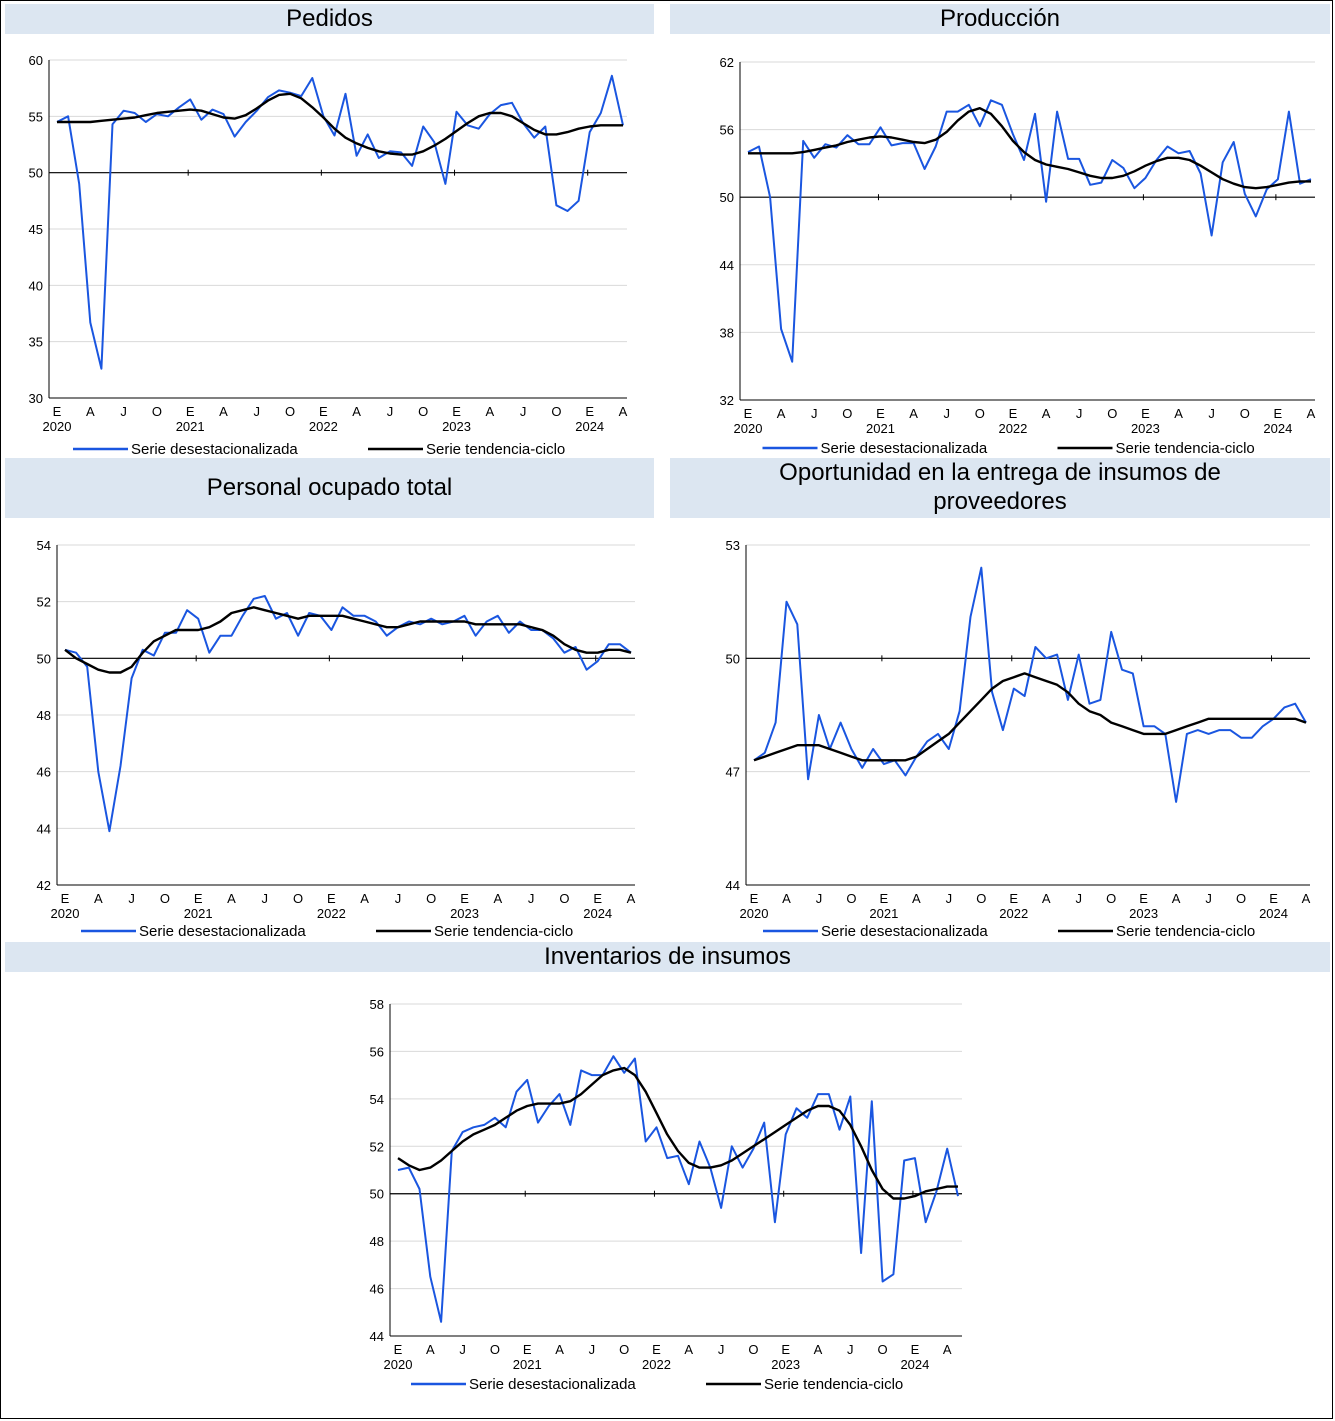 The image size is (1335, 1421). Describe the element at coordinates (44, 545) in the screenshot. I see `y-tick-label: 54` at that location.